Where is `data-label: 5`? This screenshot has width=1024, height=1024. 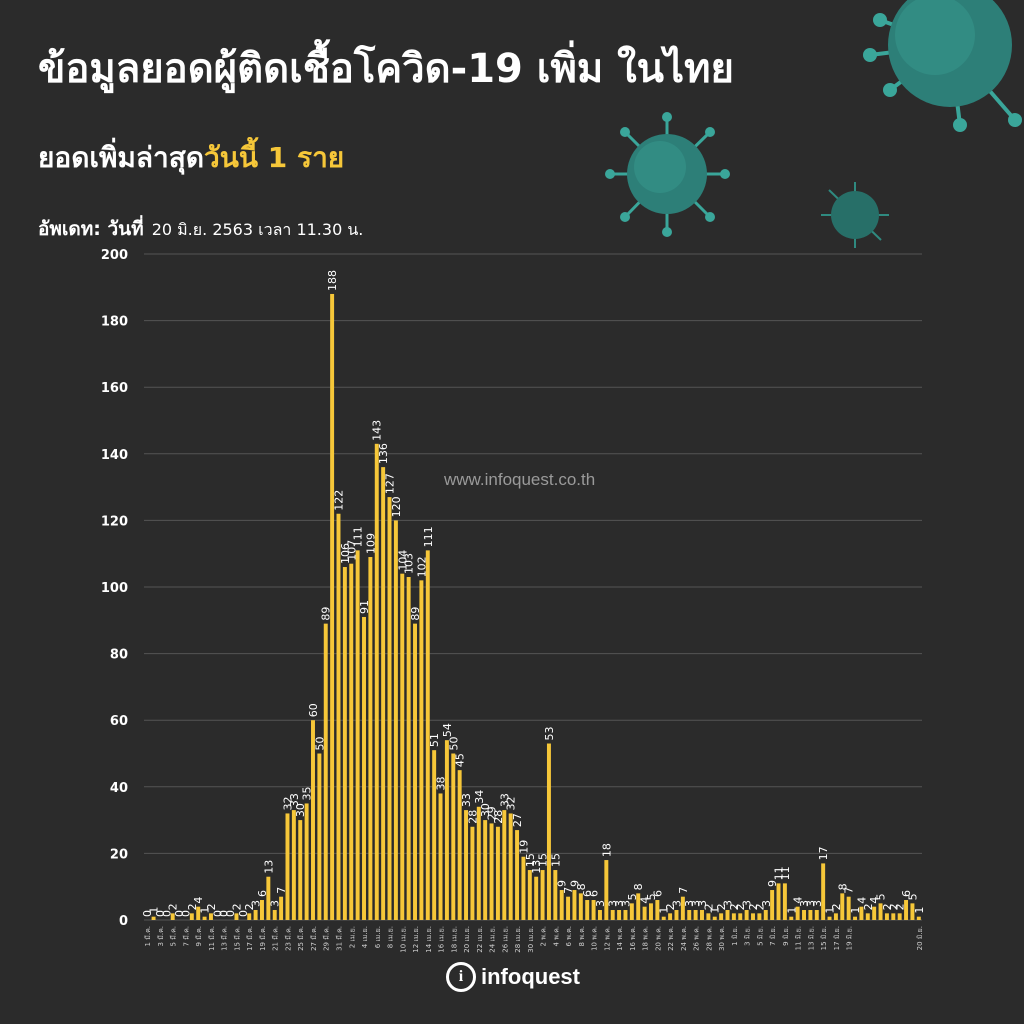
data-label: 5 is located at coordinates (912, 896).